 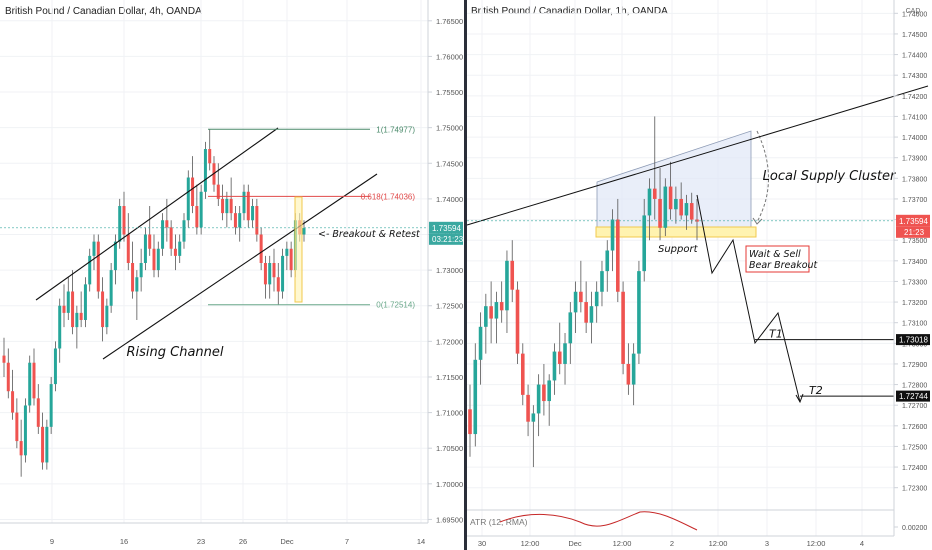 I want to click on left-y-tick-label: 1.72500, so click(x=449, y=306).